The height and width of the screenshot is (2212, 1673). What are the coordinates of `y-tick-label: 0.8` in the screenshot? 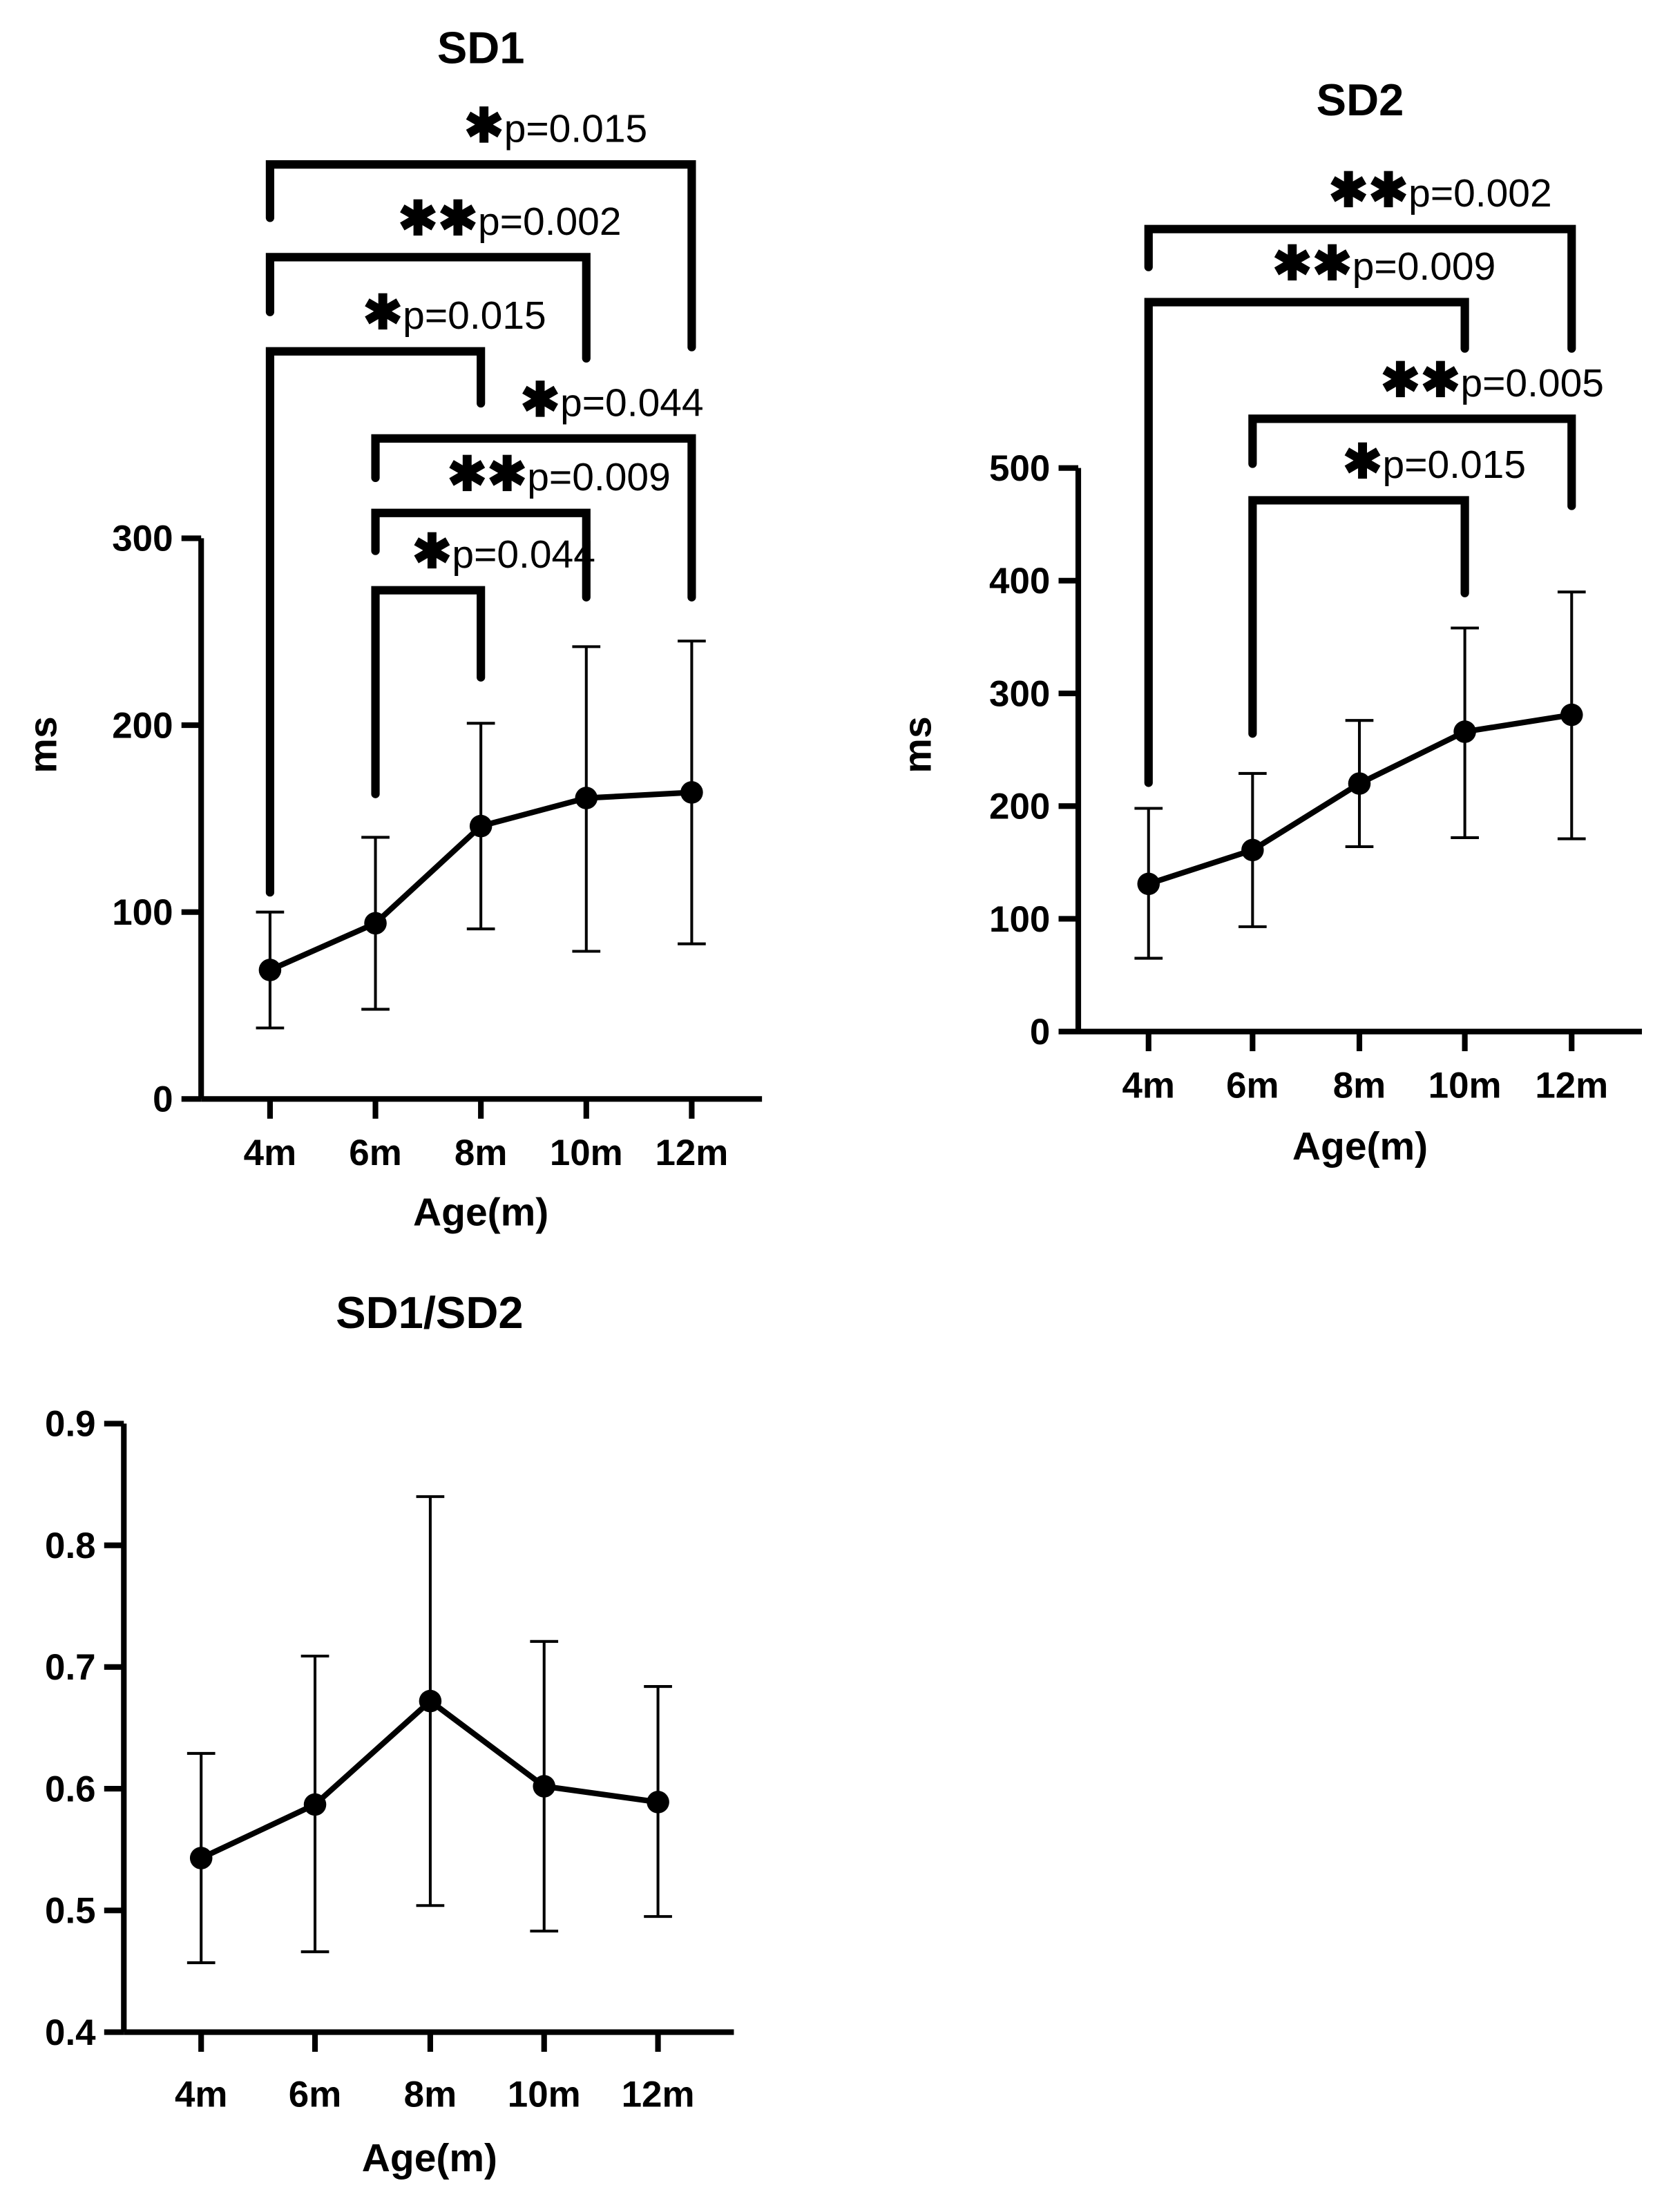 It's located at (70, 1546).